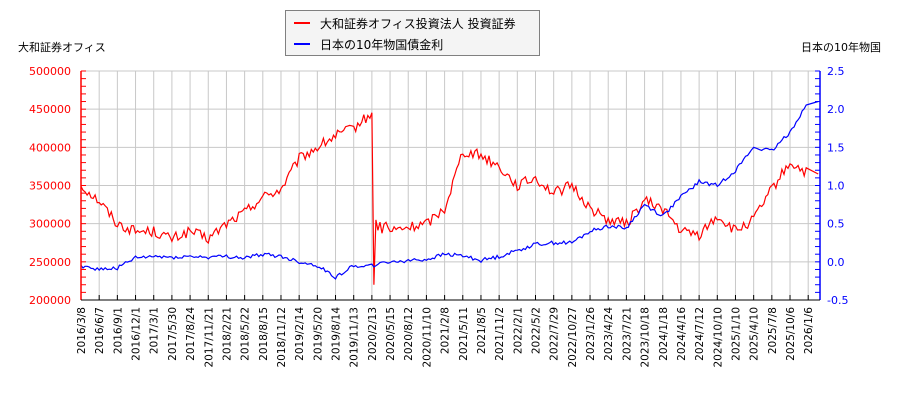 This screenshot has width=900, height=400. What do you see at coordinates (464, 334) in the screenshot?
I see `x-tick-label: 2021/5/11` at bounding box center [464, 334].